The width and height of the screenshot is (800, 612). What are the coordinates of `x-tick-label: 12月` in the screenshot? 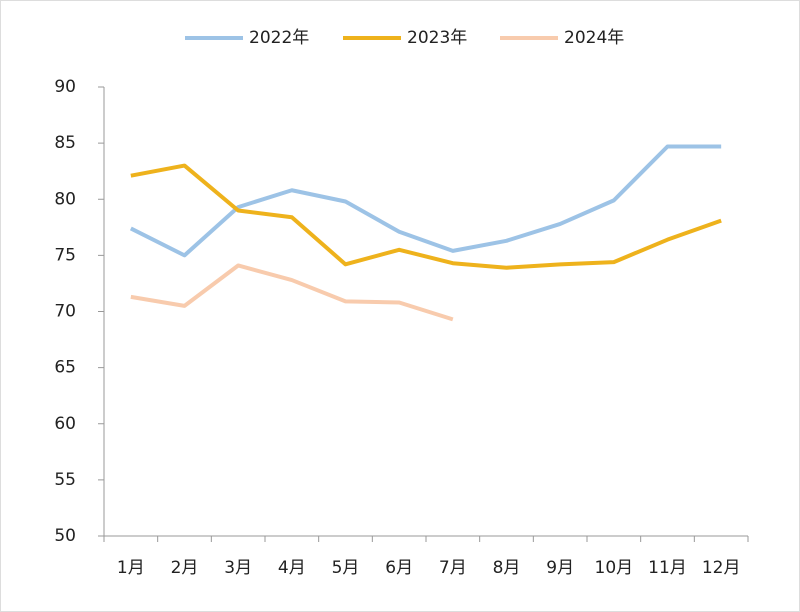 It's located at (721, 568).